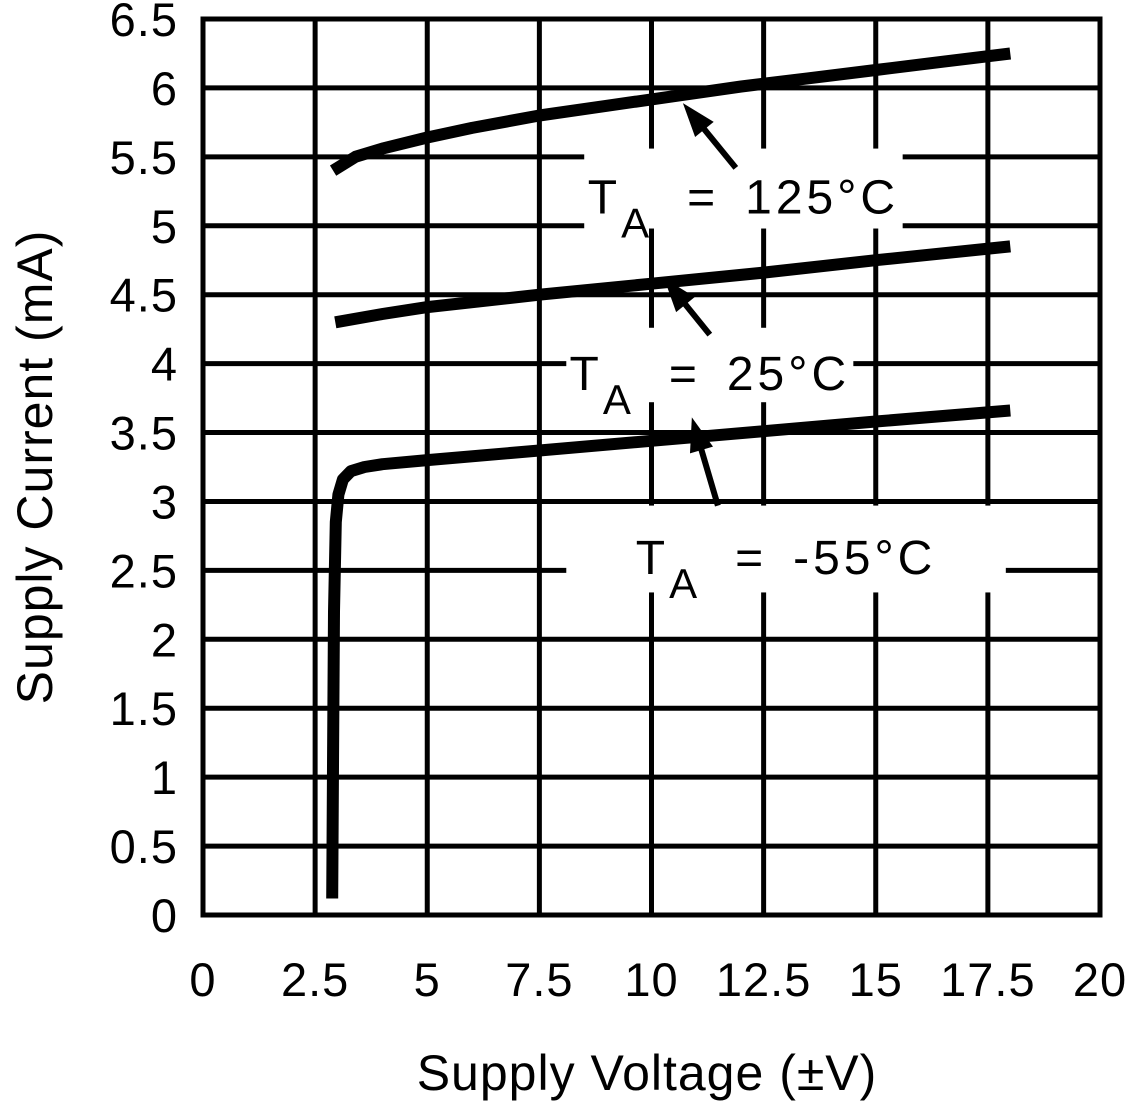  Describe the element at coordinates (696, 317) in the screenshot. I see `annotation-arrow-shaft-ta-25c` at that location.